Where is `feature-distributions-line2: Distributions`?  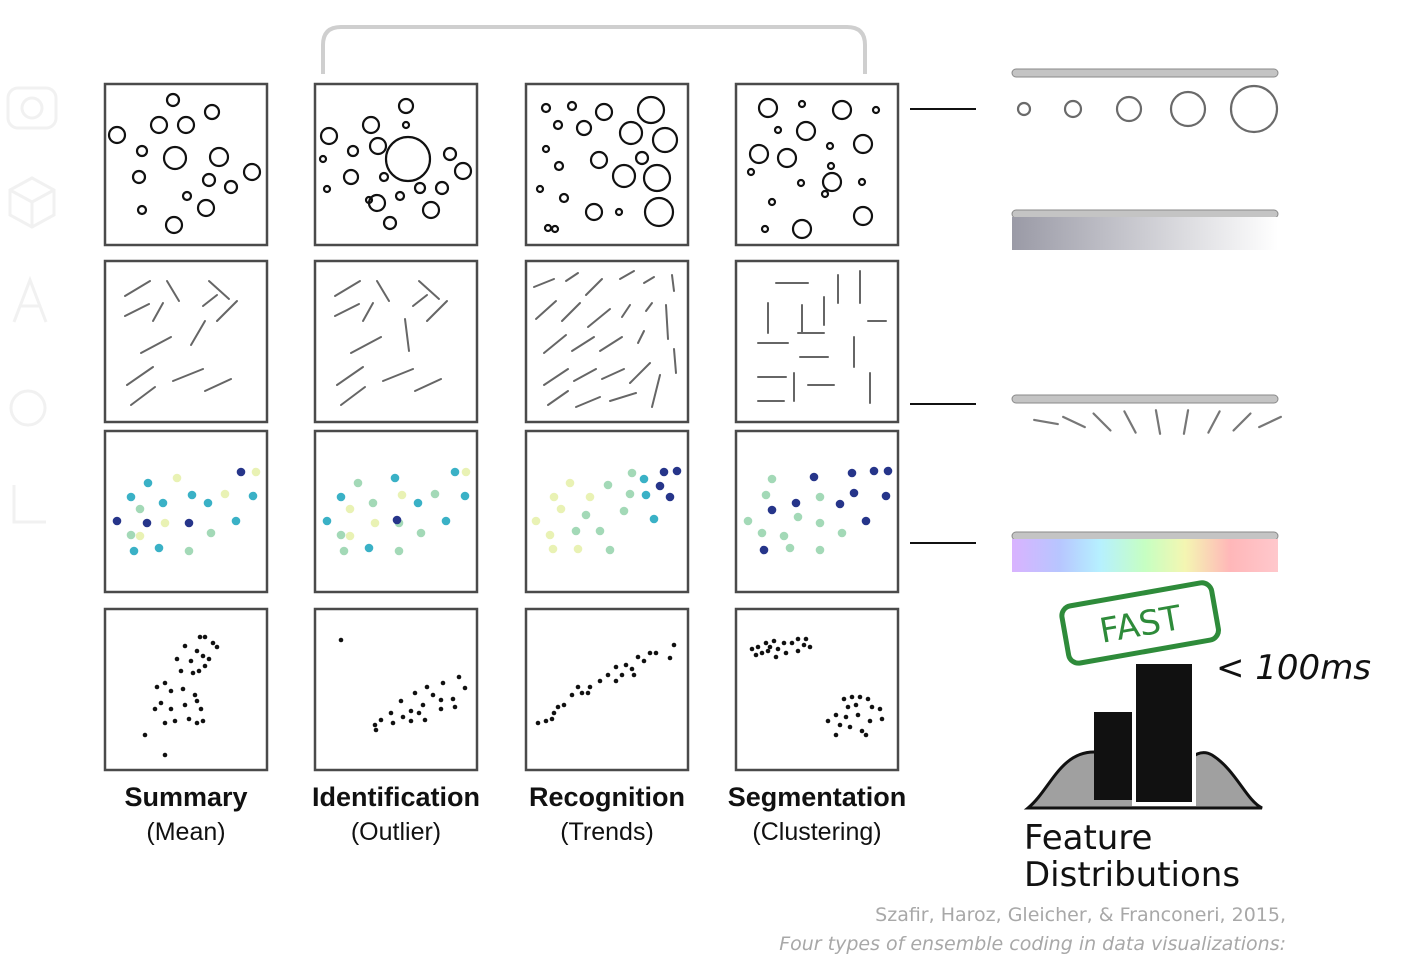 feature-distributions-line2: Distributions is located at coordinates (1132, 875).